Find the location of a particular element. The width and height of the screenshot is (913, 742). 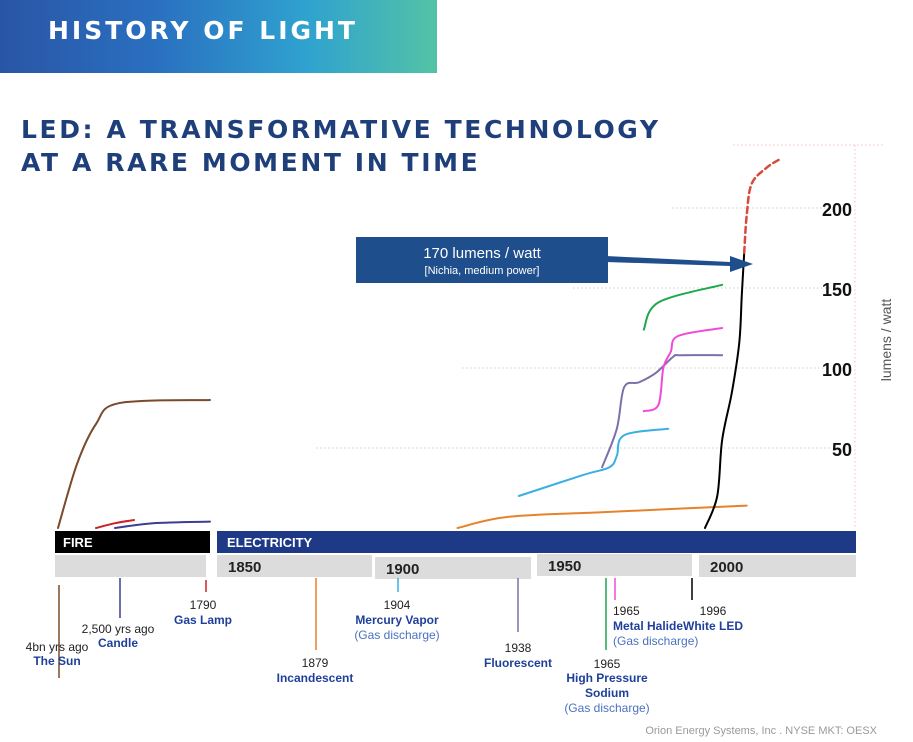

event-note-4: (Gas discharge) is located at coordinates (396, 635).